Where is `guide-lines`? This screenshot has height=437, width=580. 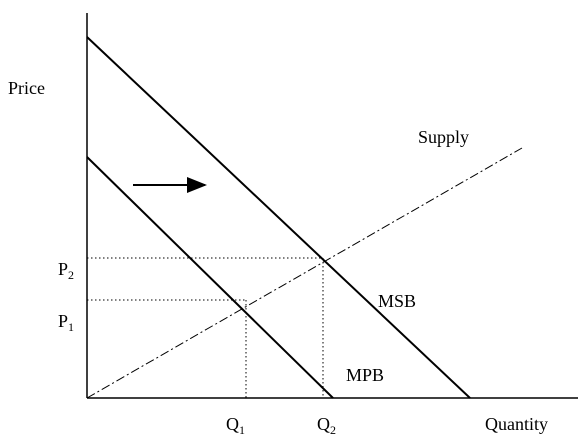 guide-lines is located at coordinates (205, 327).